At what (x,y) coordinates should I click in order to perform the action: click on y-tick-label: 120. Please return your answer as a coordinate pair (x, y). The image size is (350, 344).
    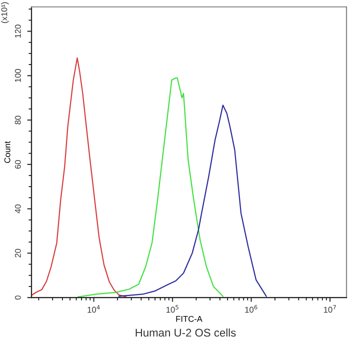
    Looking at the image, I should click on (17, 31).